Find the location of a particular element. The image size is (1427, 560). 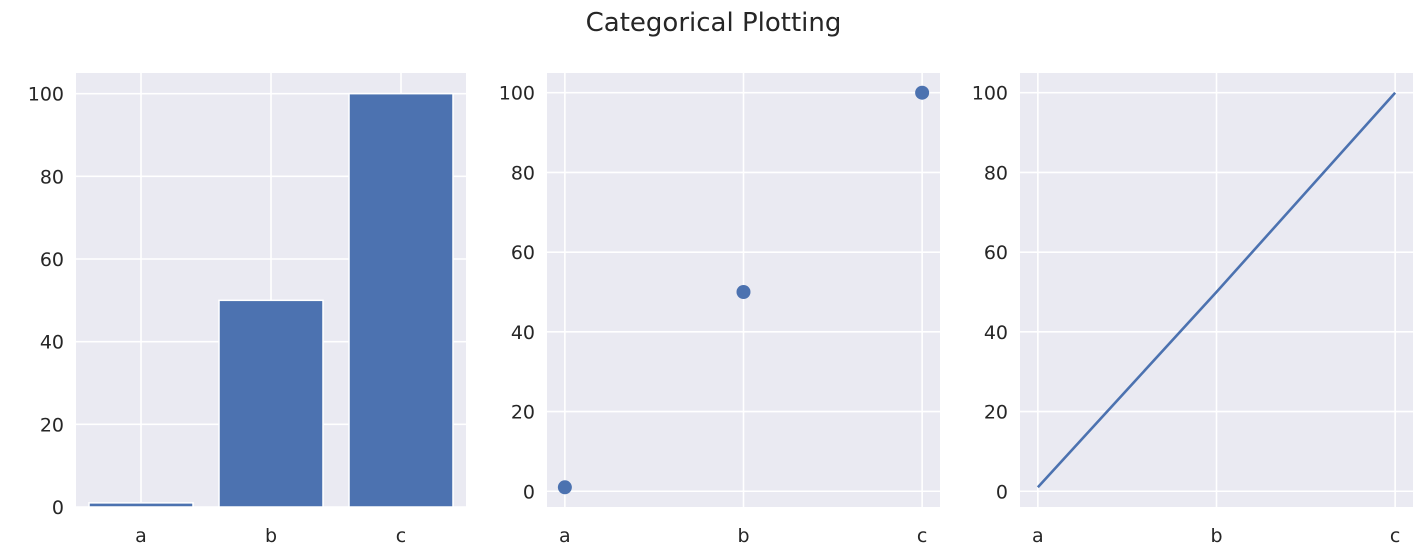

bar-a is located at coordinates (141, 505).